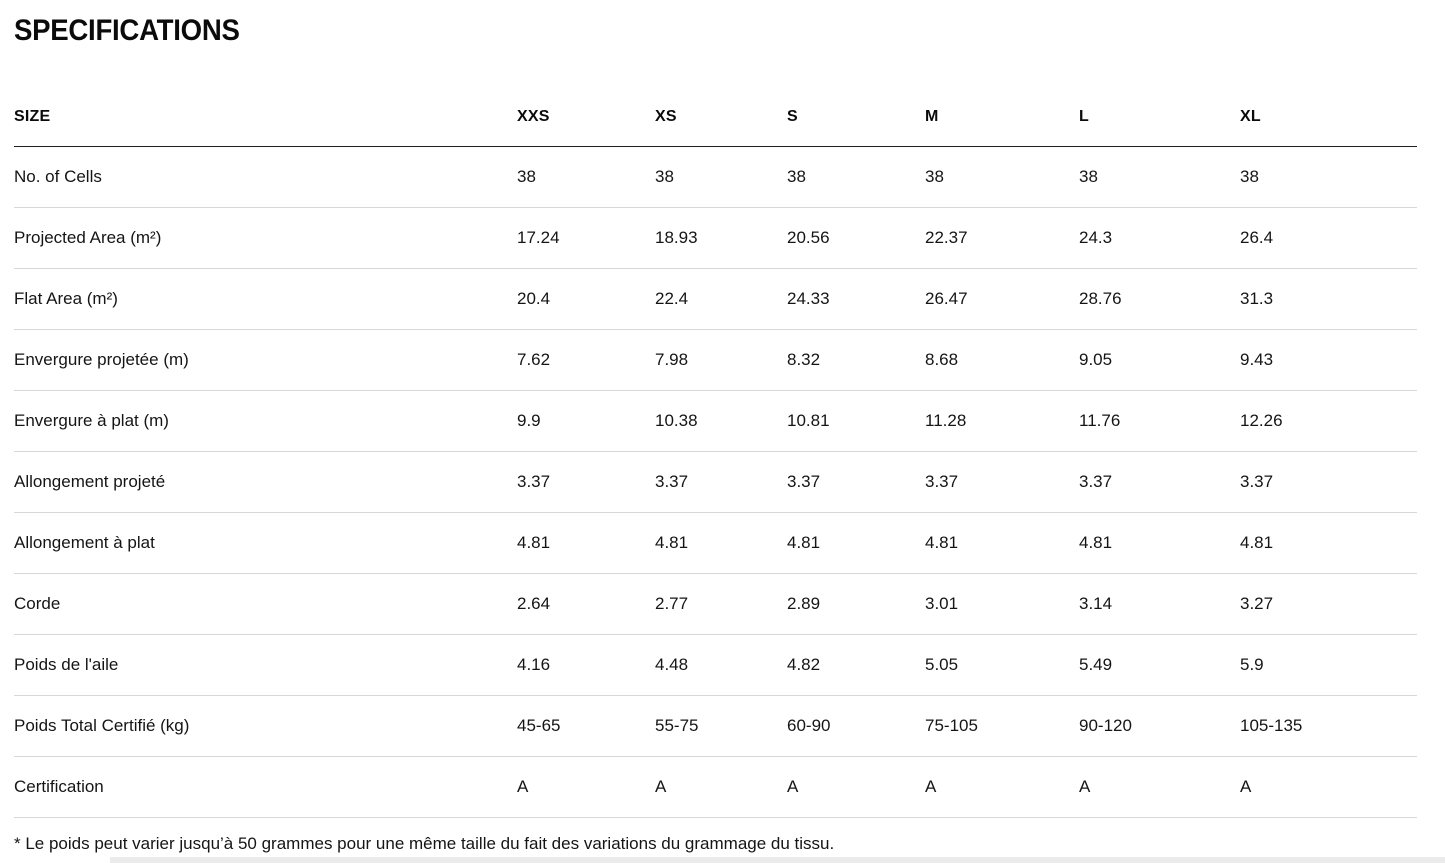 Image resolution: width=1445 pixels, height=863 pixels. Describe the element at coordinates (586, 421) in the screenshot. I see `spec-value-cell: 9.9` at that location.